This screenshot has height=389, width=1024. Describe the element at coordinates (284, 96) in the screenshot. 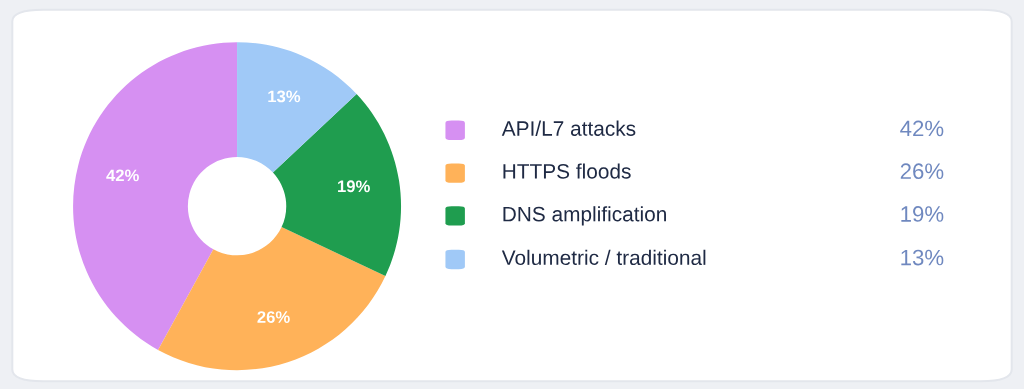

I see `data-label: 13%` at that location.